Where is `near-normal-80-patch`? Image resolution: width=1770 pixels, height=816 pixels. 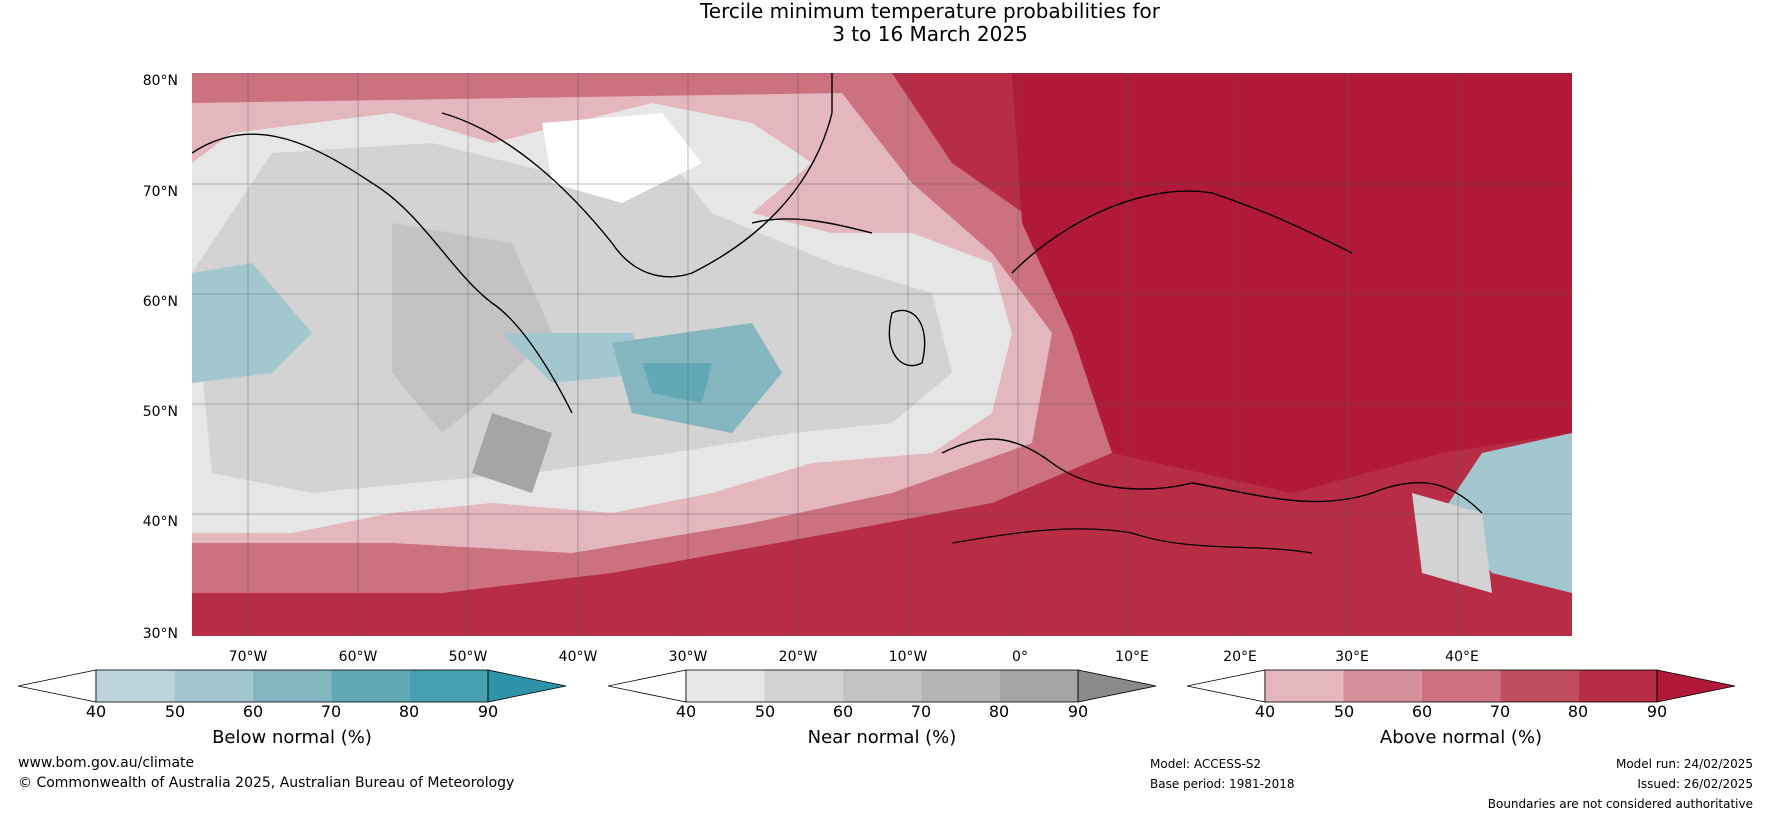
near-normal-80-patch is located at coordinates (512, 453).